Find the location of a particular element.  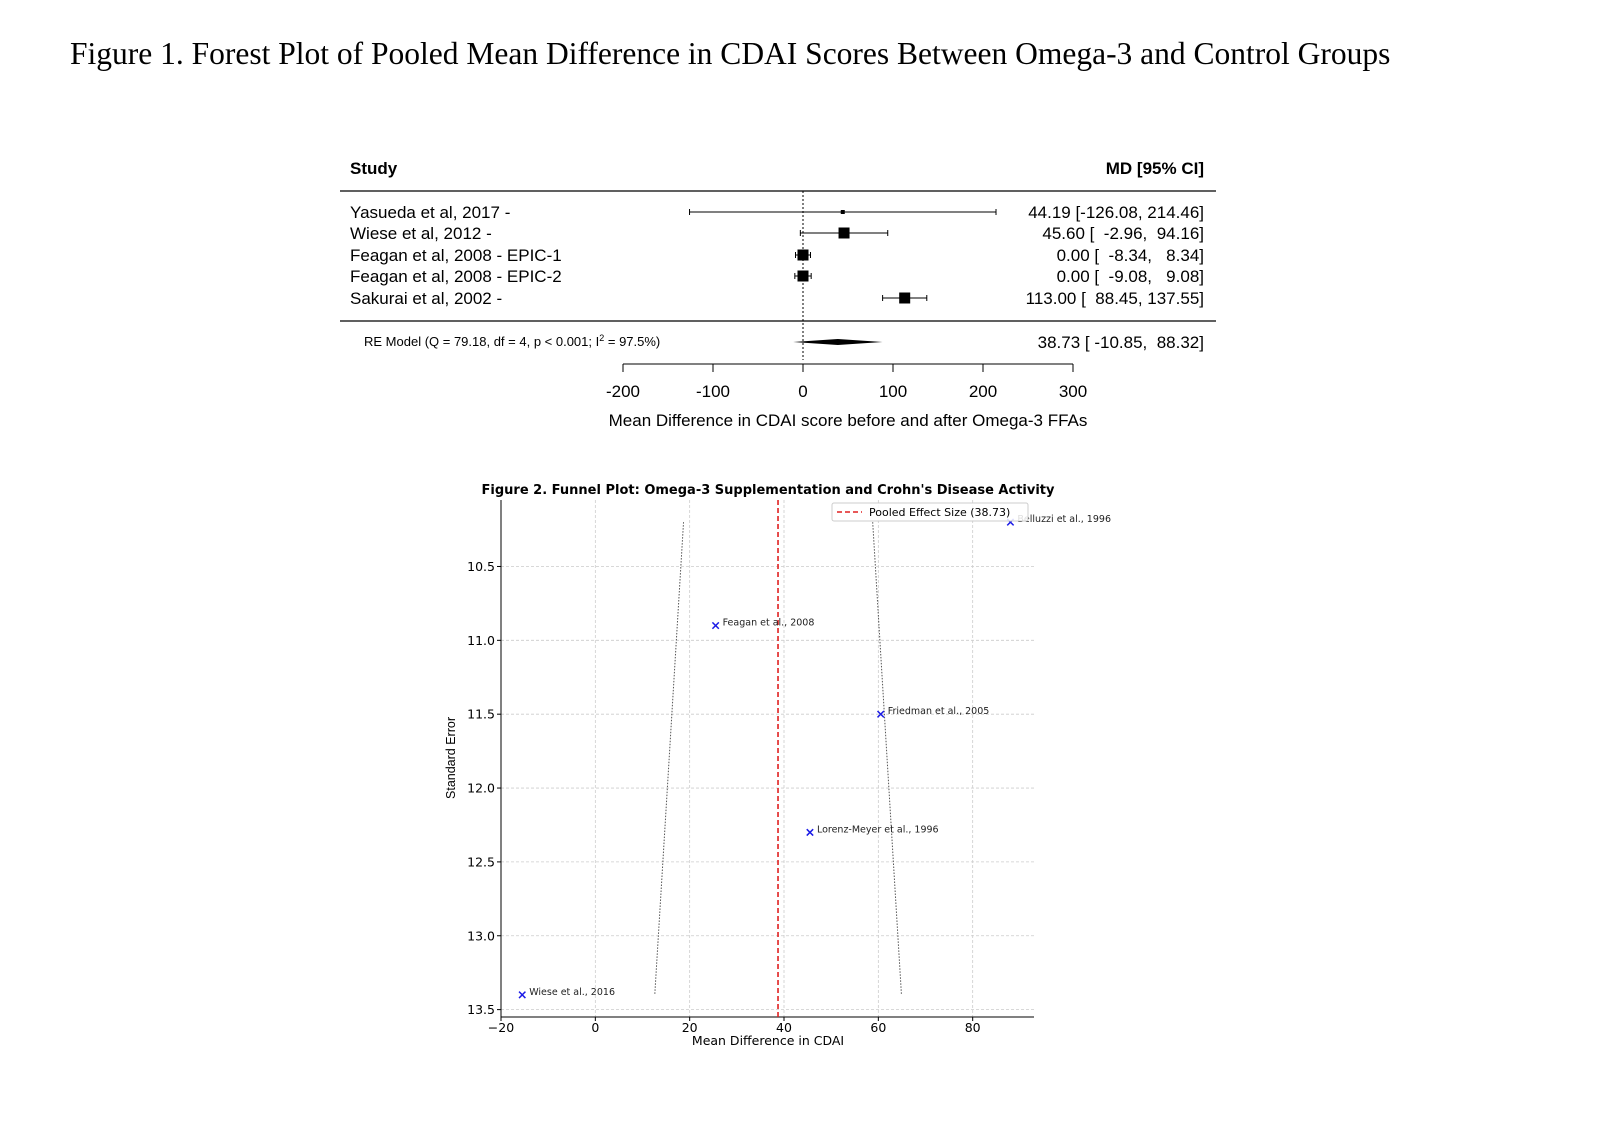

forest-study-label: Feagan et al, 2008 - EPIC-1 is located at coordinates (456, 255).